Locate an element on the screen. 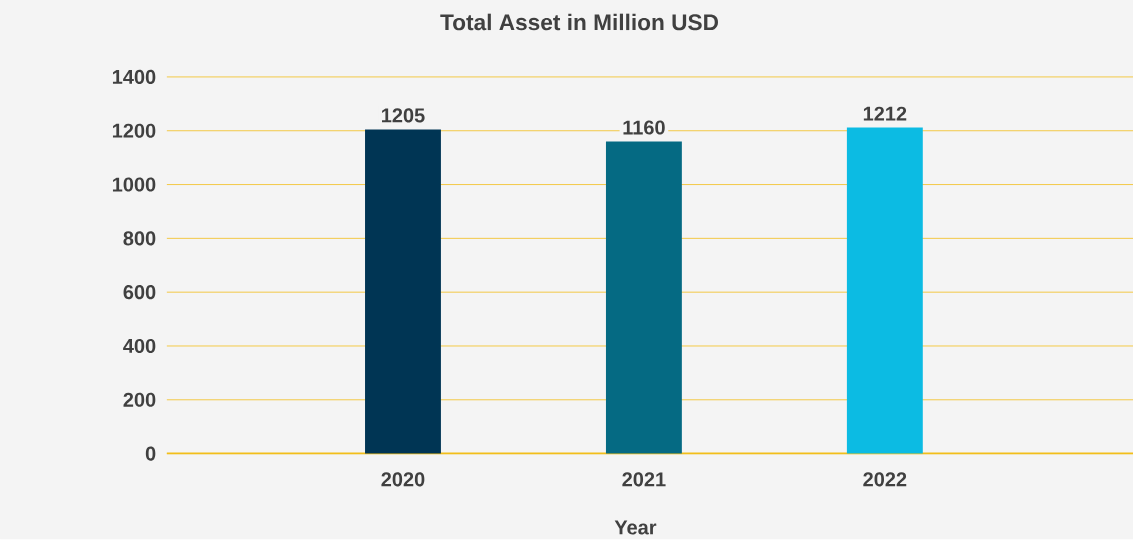 The image size is (1134, 540). y-tick-label: 1400 is located at coordinates (134, 77).